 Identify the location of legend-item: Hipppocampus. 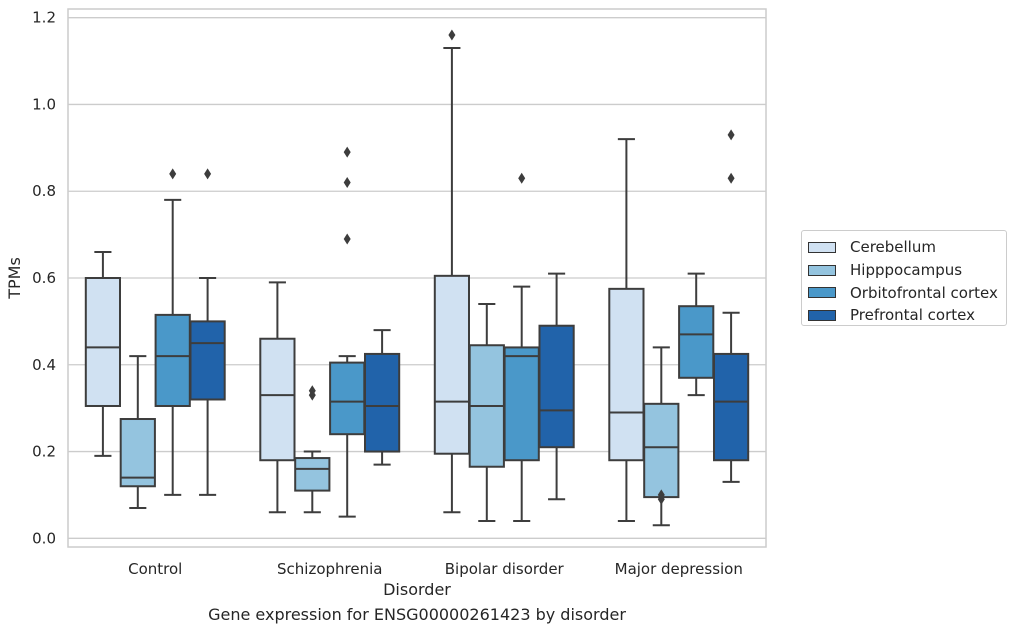
(907, 270).